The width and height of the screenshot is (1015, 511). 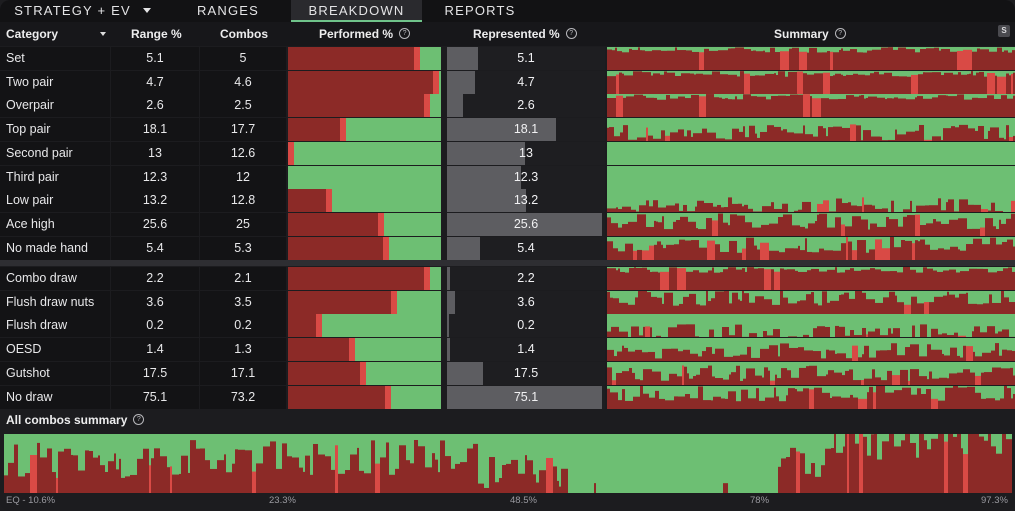 What do you see at coordinates (55, 326) in the screenshot?
I see `category-cell: Flush draw` at bounding box center [55, 326].